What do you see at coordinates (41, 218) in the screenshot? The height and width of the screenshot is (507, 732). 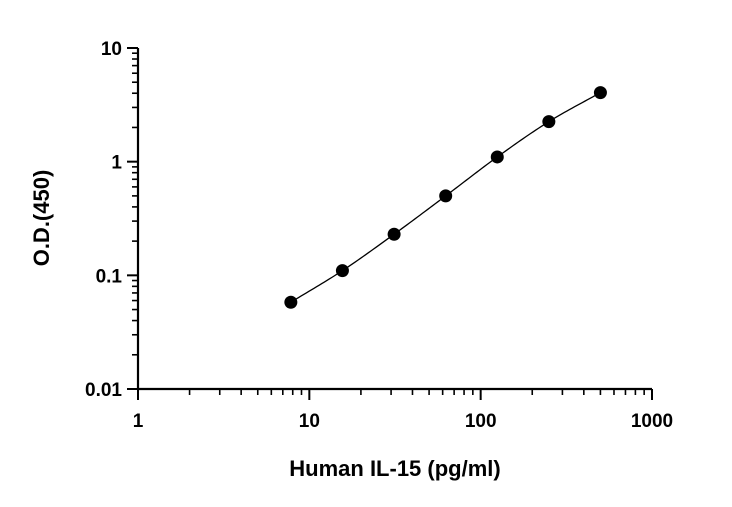 I see `y-axis-title: O.D.(450)` at bounding box center [41, 218].